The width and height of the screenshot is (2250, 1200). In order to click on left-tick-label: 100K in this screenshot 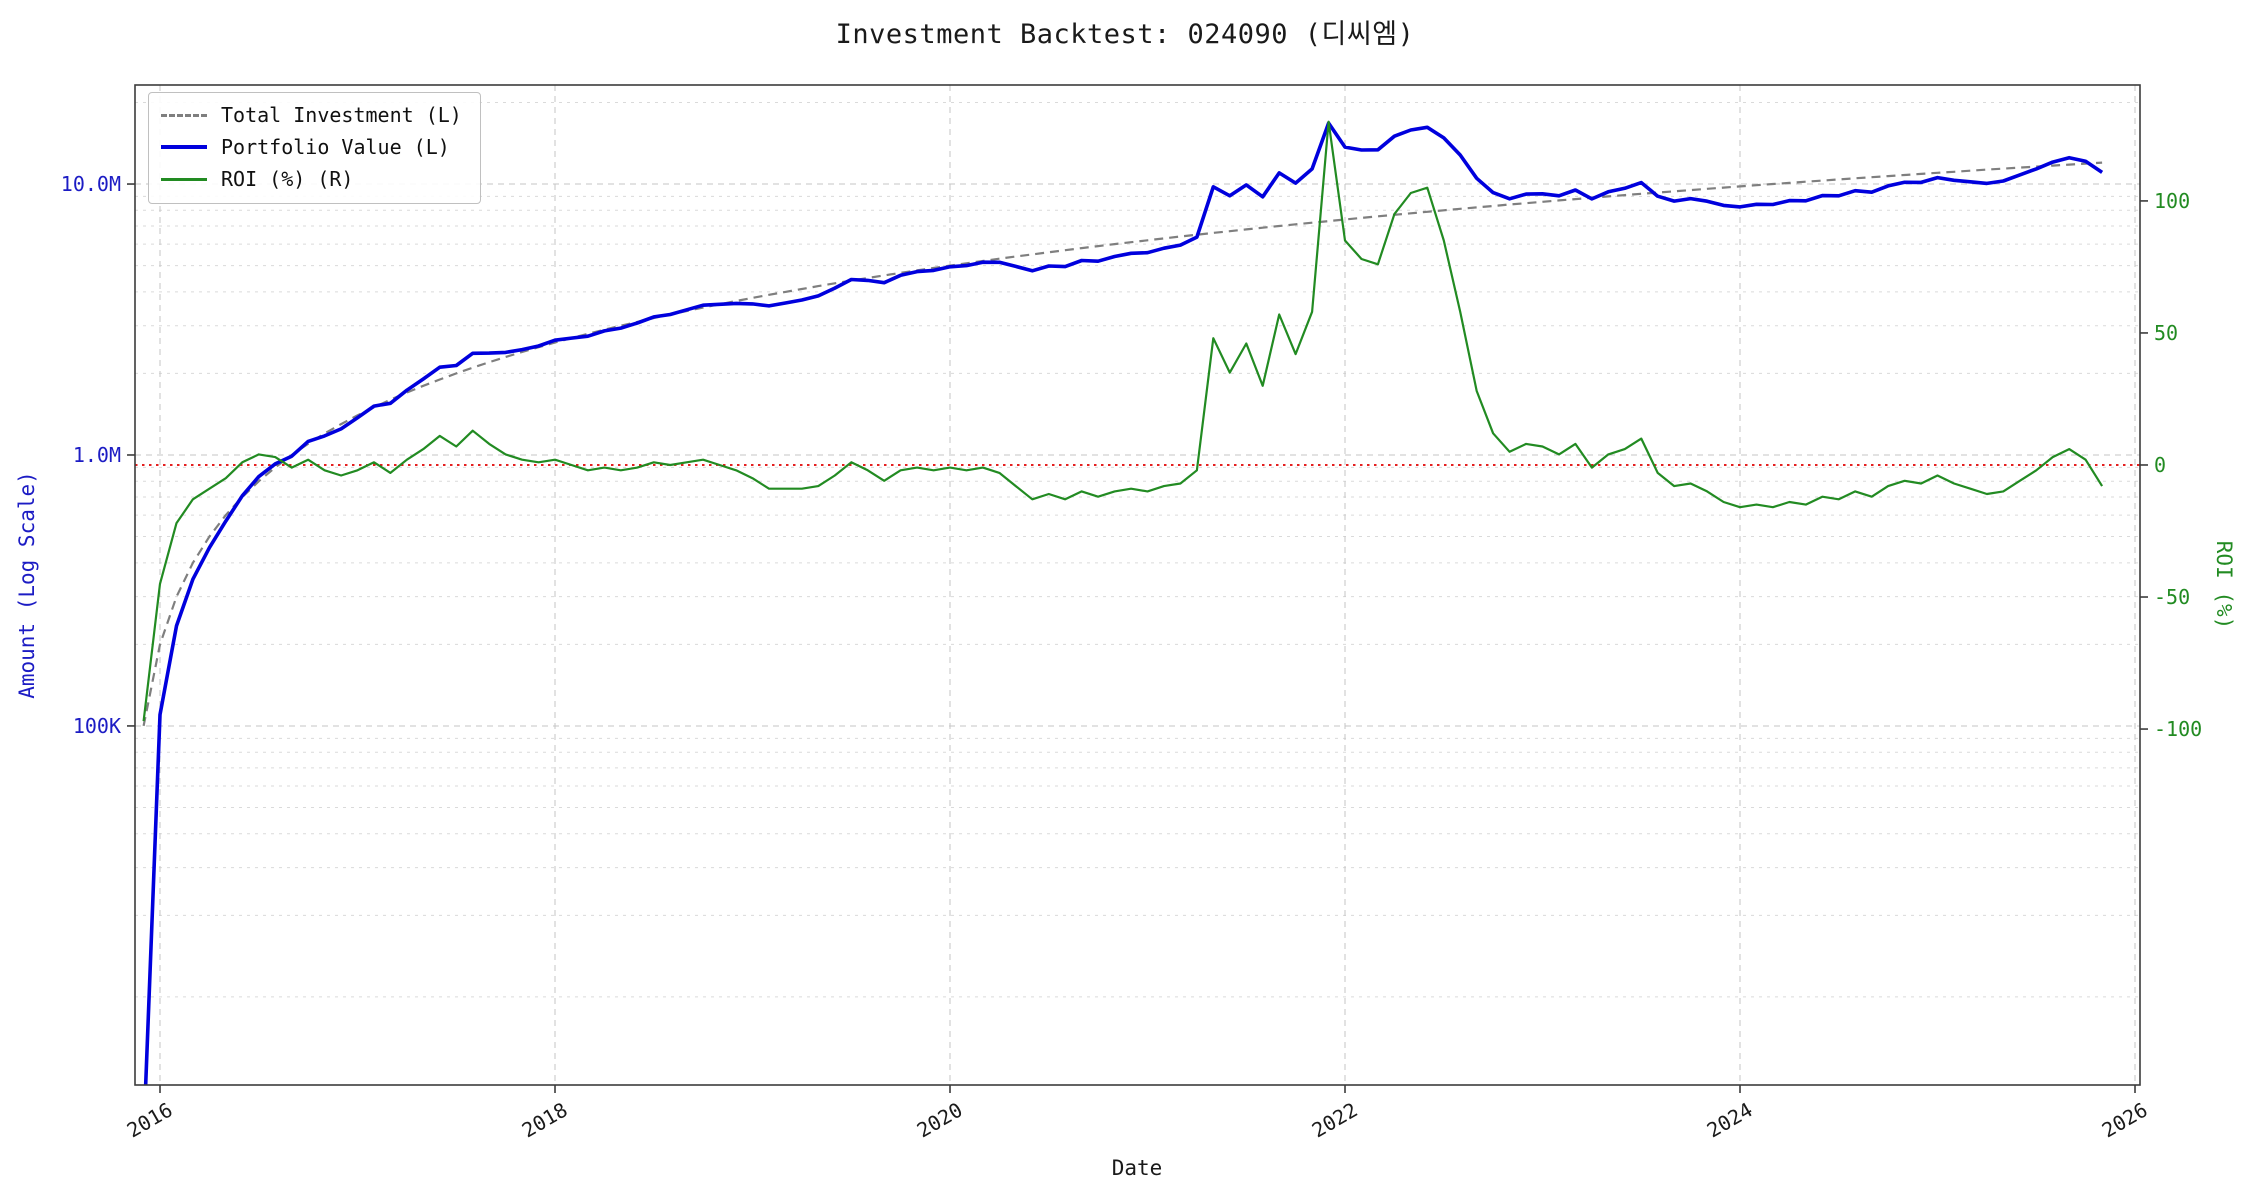, I will do `click(97, 726)`.